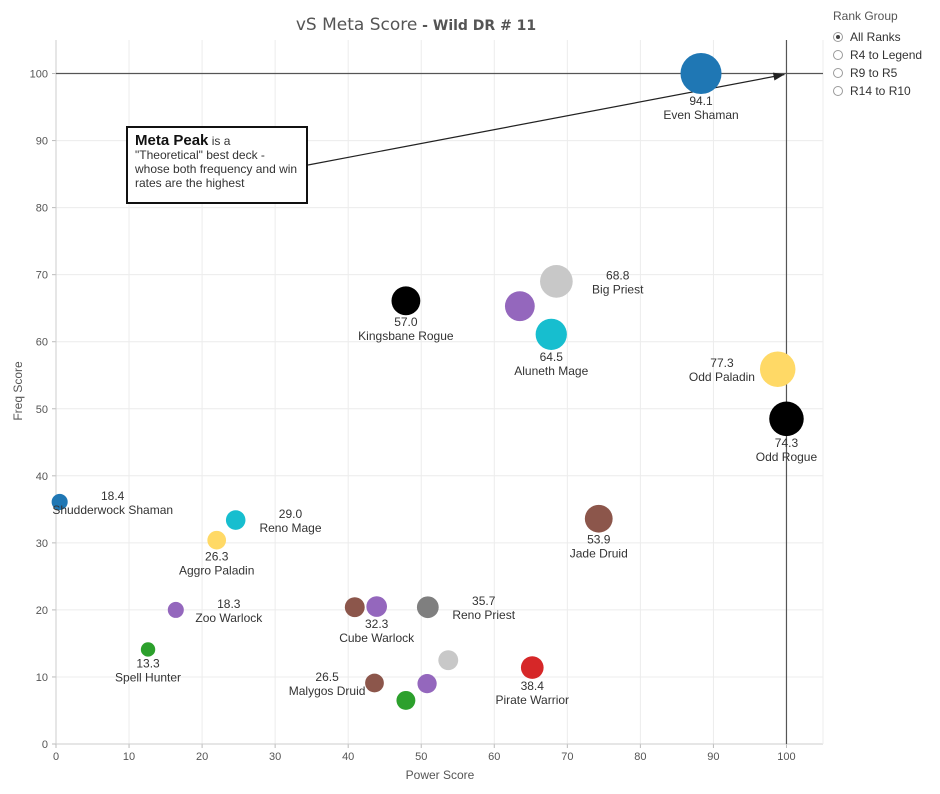 The width and height of the screenshot is (940, 794). What do you see at coordinates (42, 343) in the screenshot?
I see `y-tick-label: 60` at bounding box center [42, 343].